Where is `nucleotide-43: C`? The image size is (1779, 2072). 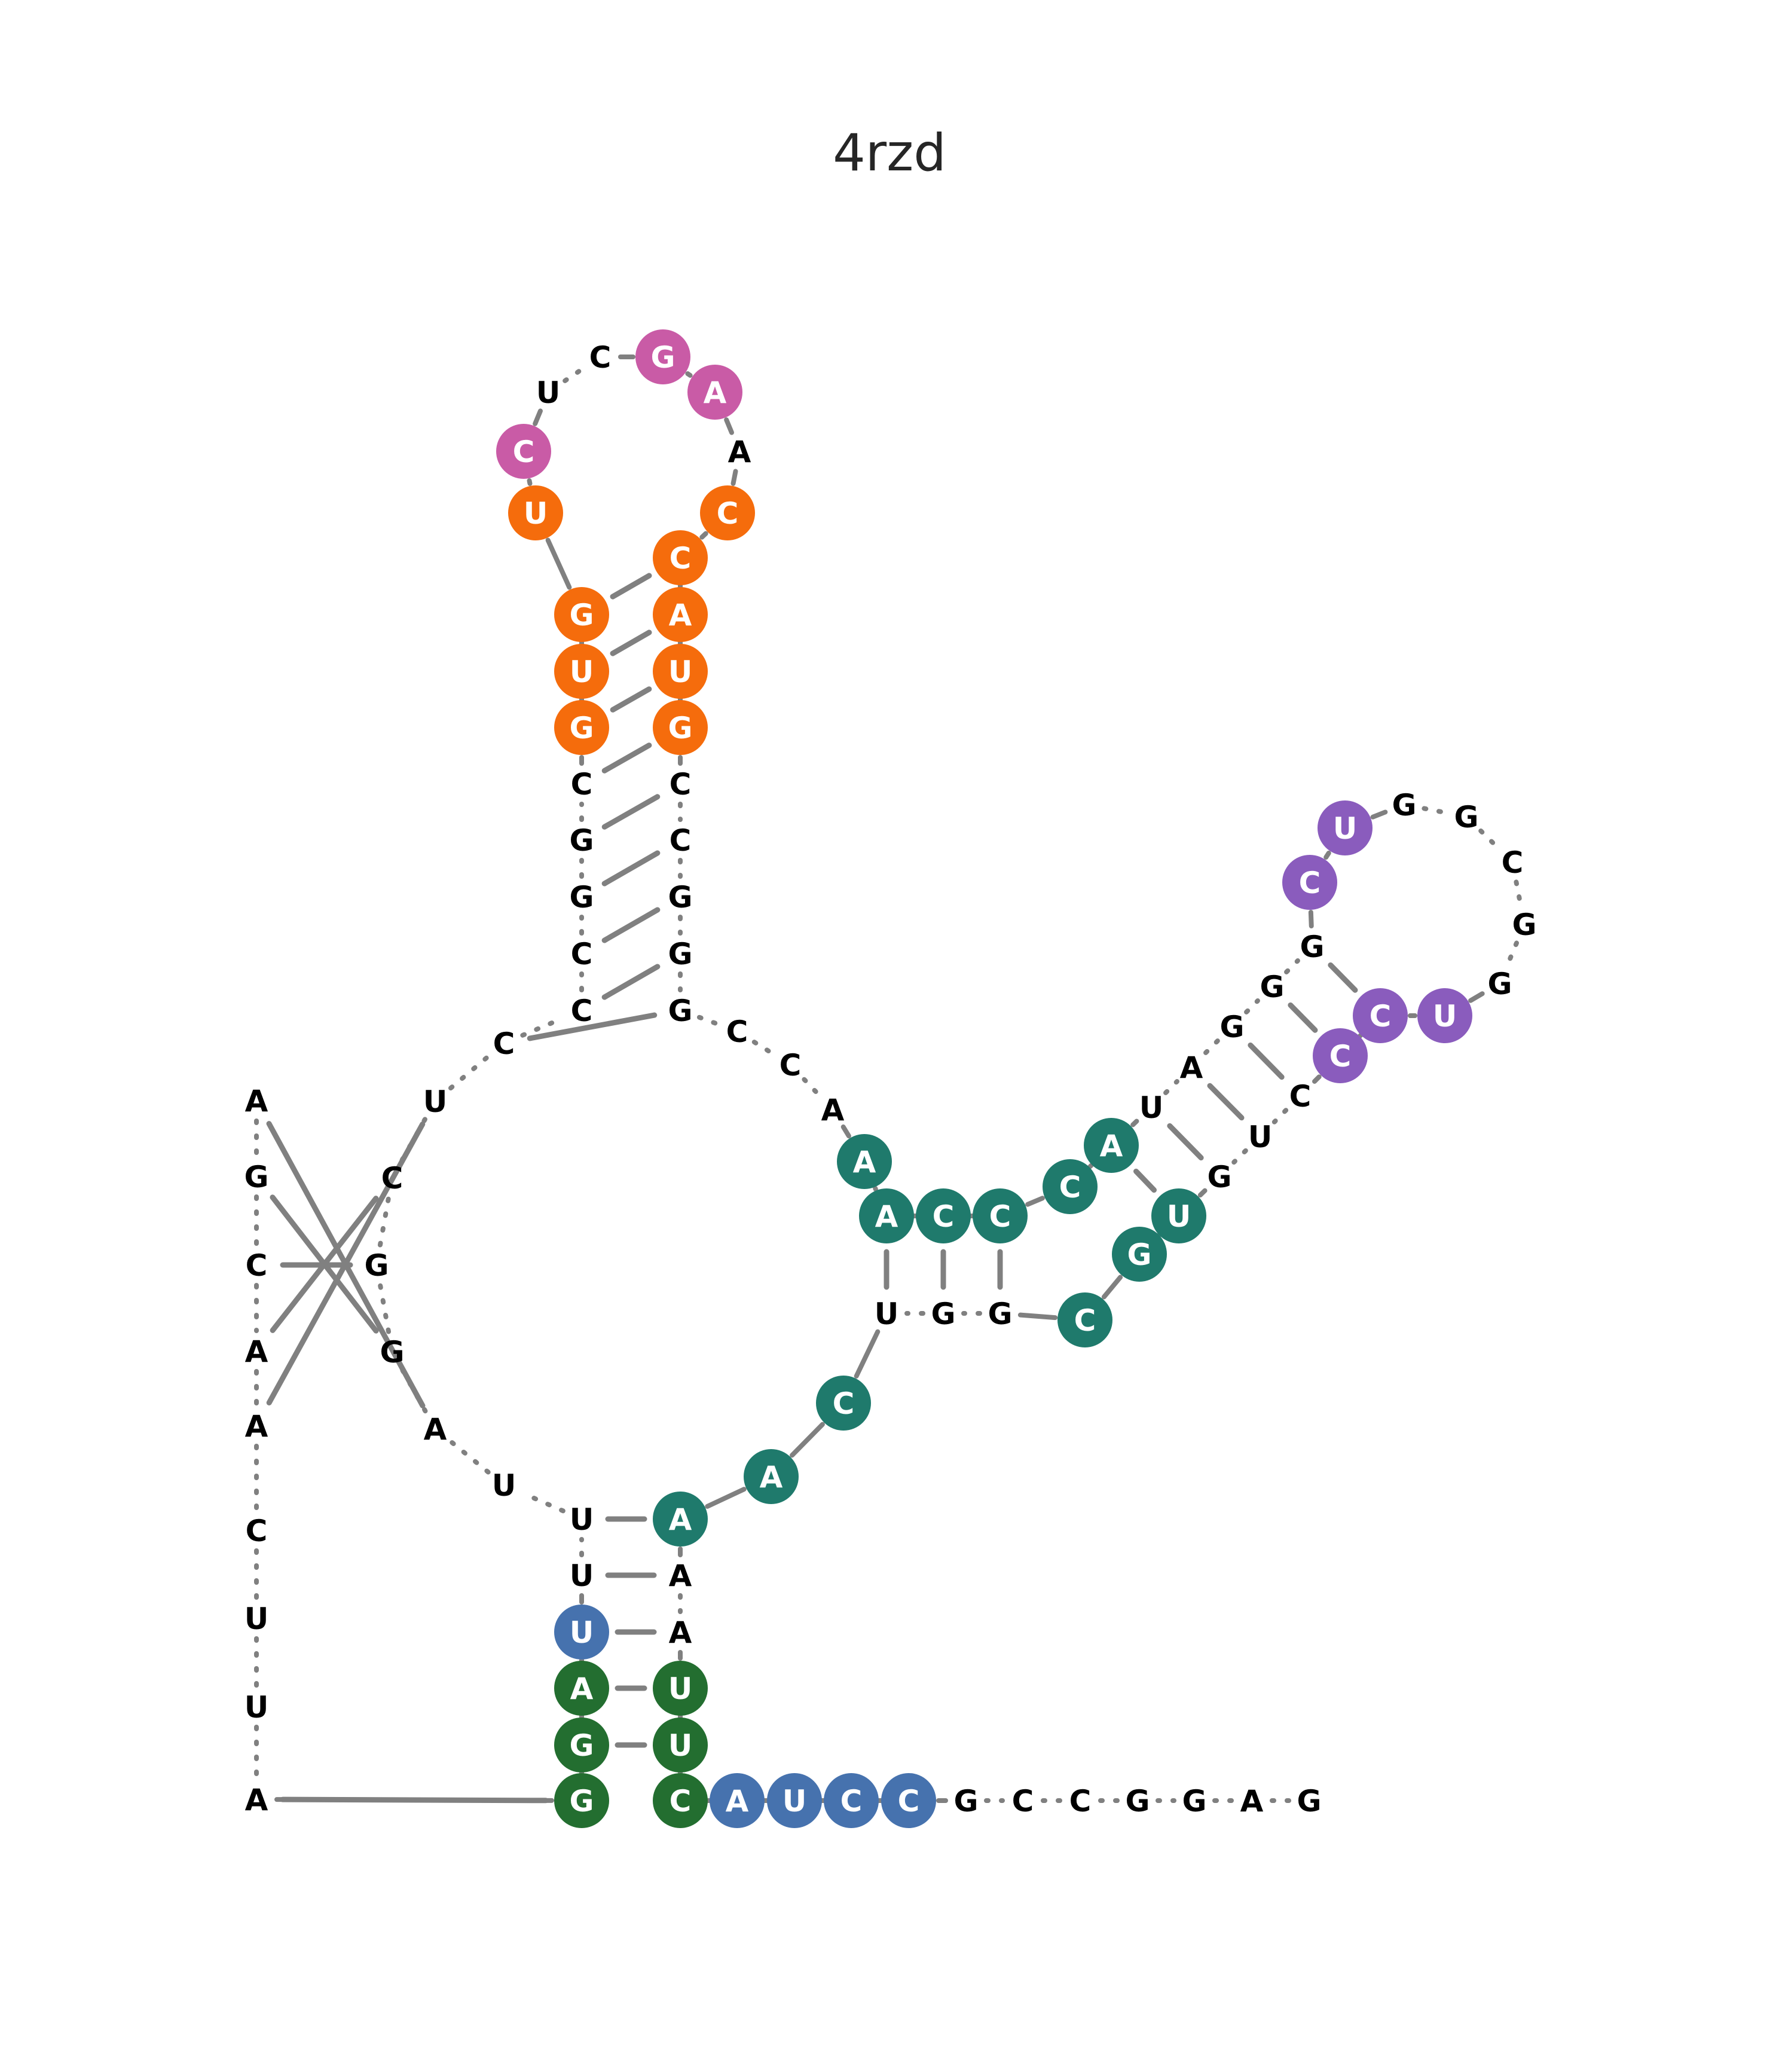 nucleotide-43: C is located at coordinates (681, 784).